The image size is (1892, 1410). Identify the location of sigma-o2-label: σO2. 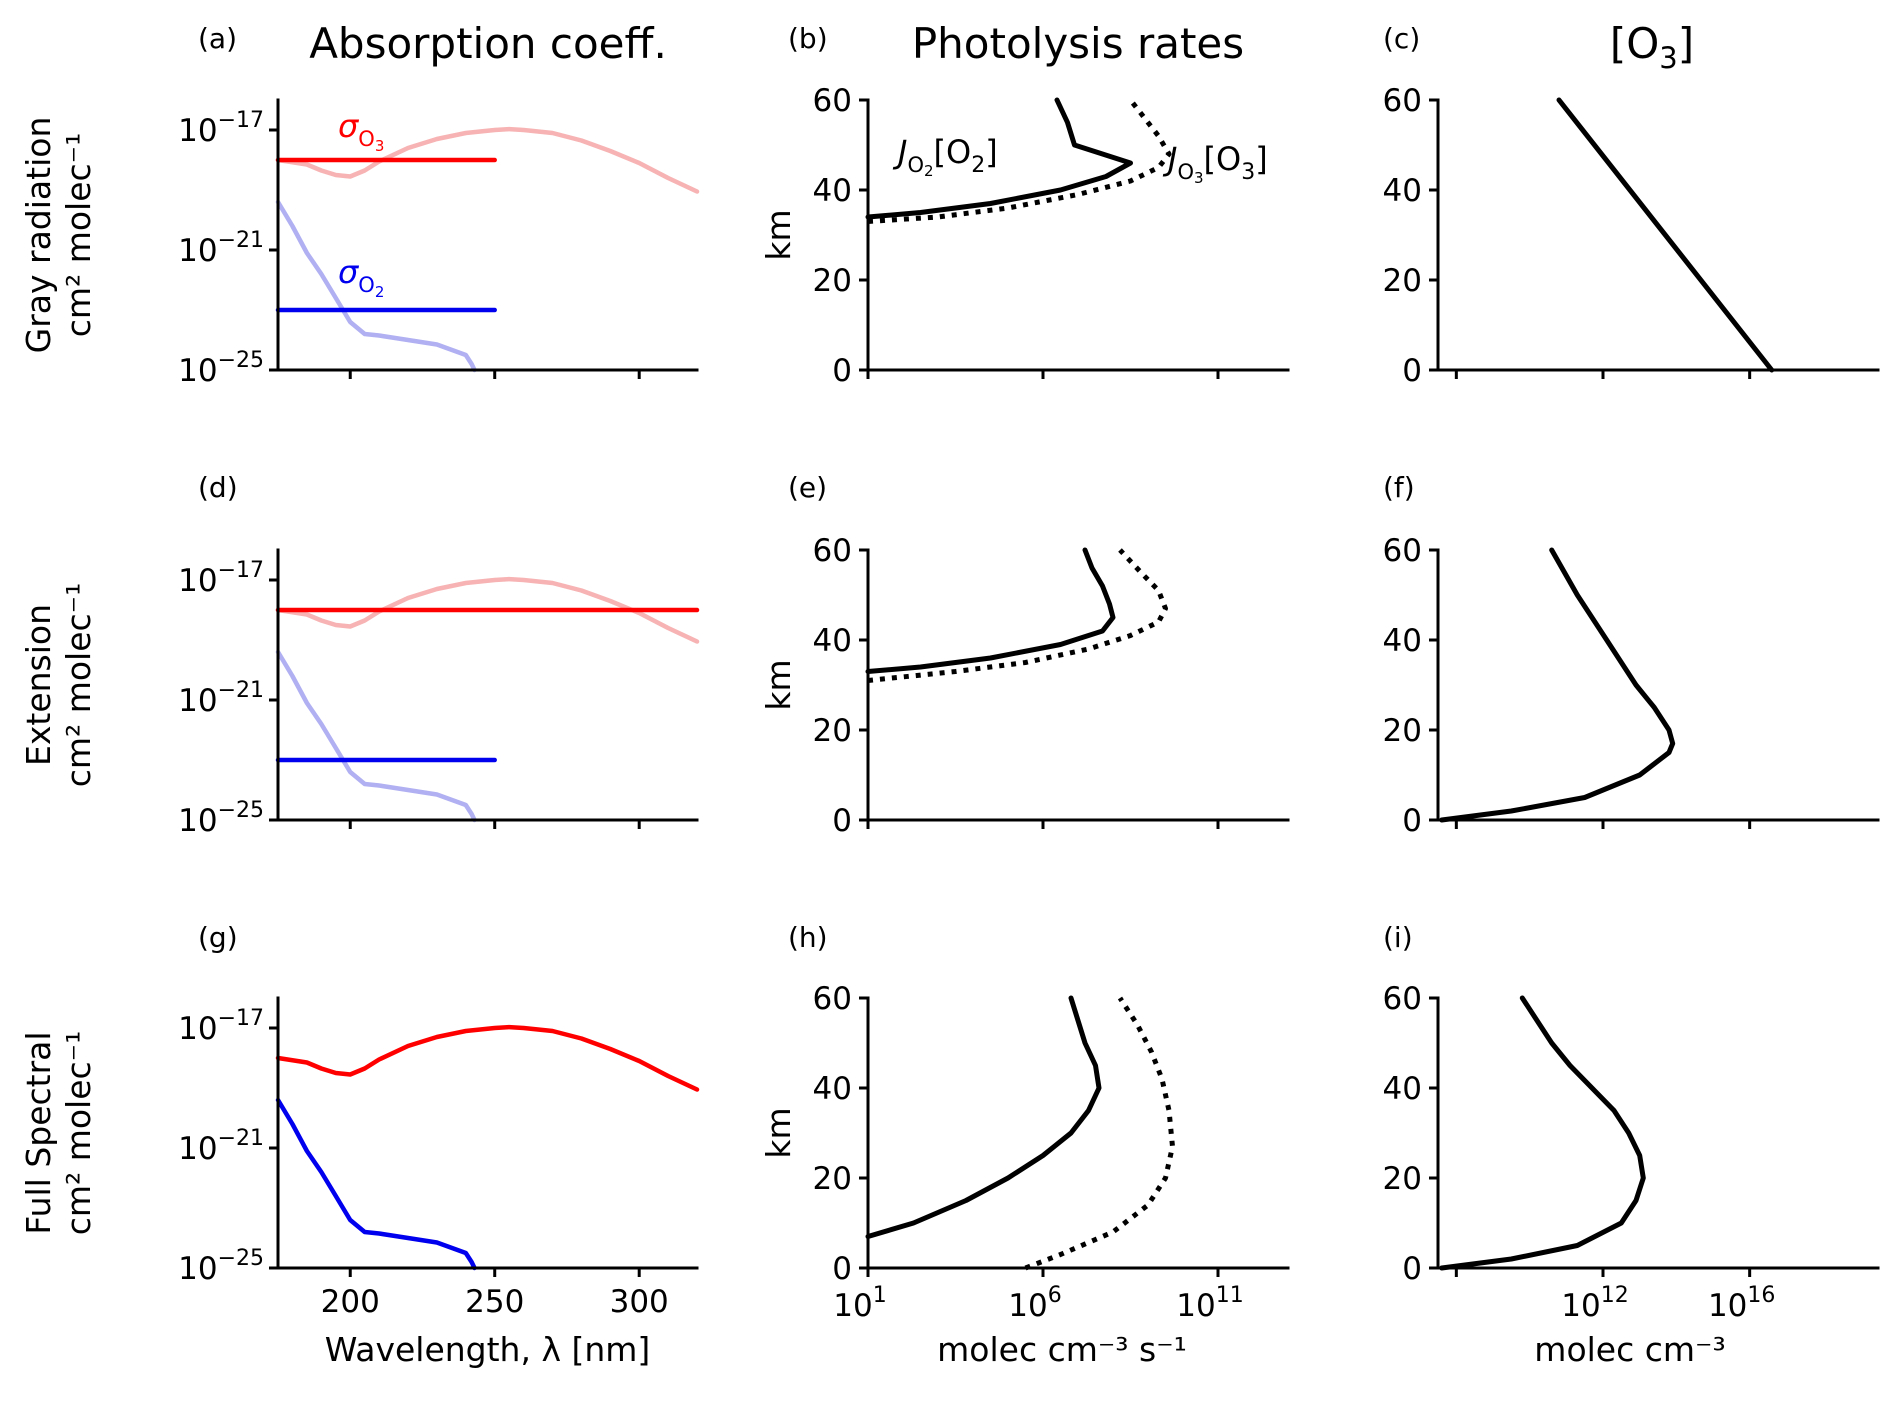
(361, 277).